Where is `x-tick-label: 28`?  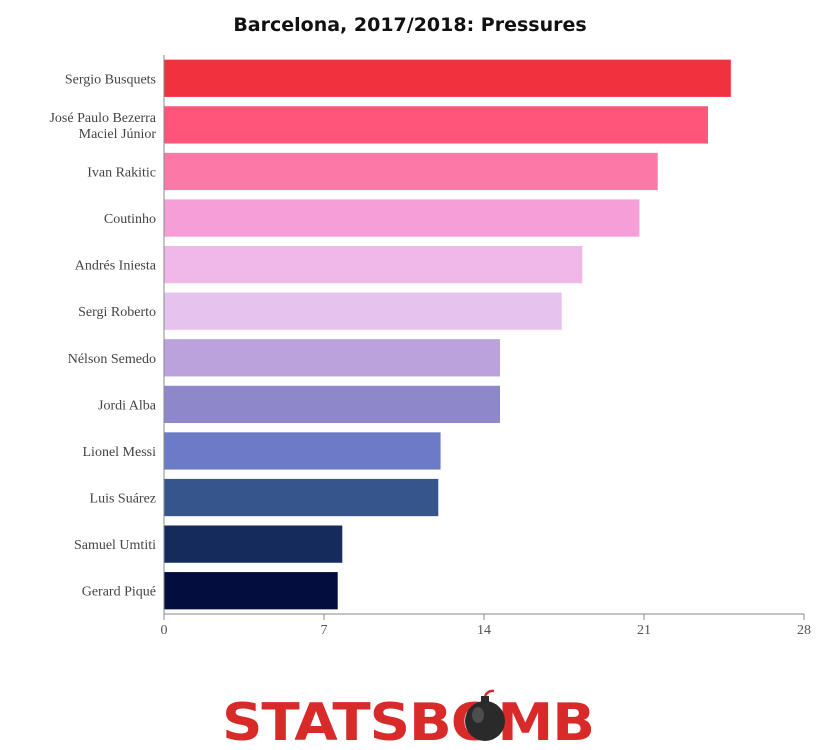
x-tick-label: 28 is located at coordinates (804, 630).